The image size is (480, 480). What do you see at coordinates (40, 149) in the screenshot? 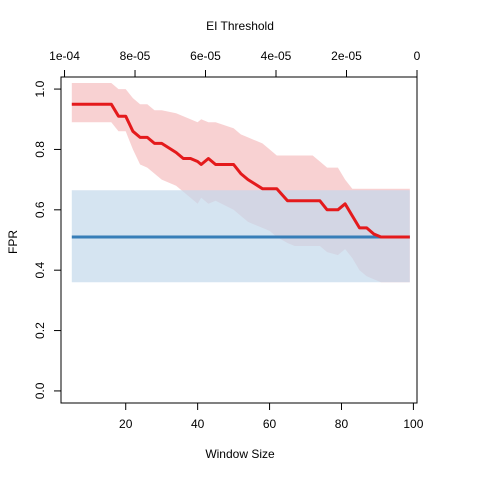
I see `y-tick-label: 0.8` at bounding box center [40, 149].